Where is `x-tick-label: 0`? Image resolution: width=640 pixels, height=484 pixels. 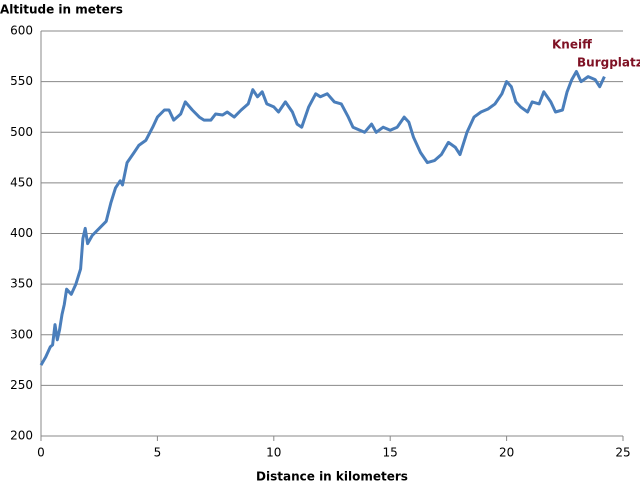
x-tick-label: 0 is located at coordinates (41, 453).